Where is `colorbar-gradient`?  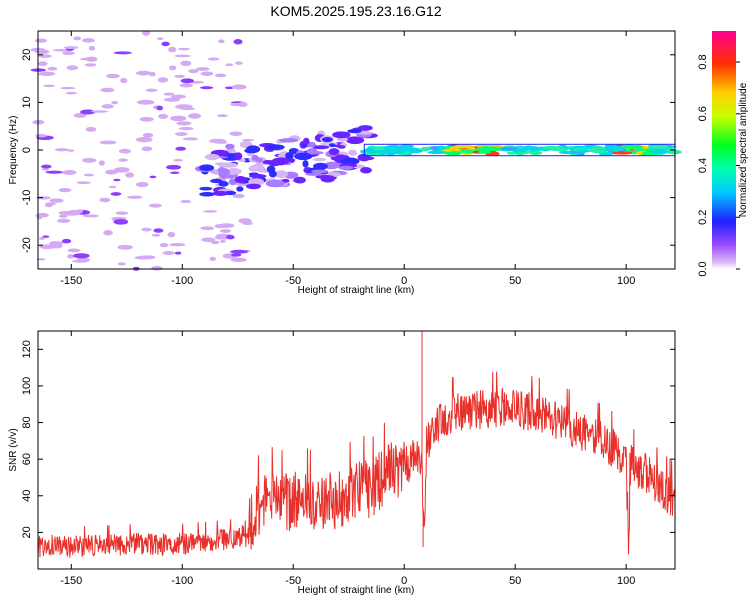 colorbar-gradient is located at coordinates (724, 150).